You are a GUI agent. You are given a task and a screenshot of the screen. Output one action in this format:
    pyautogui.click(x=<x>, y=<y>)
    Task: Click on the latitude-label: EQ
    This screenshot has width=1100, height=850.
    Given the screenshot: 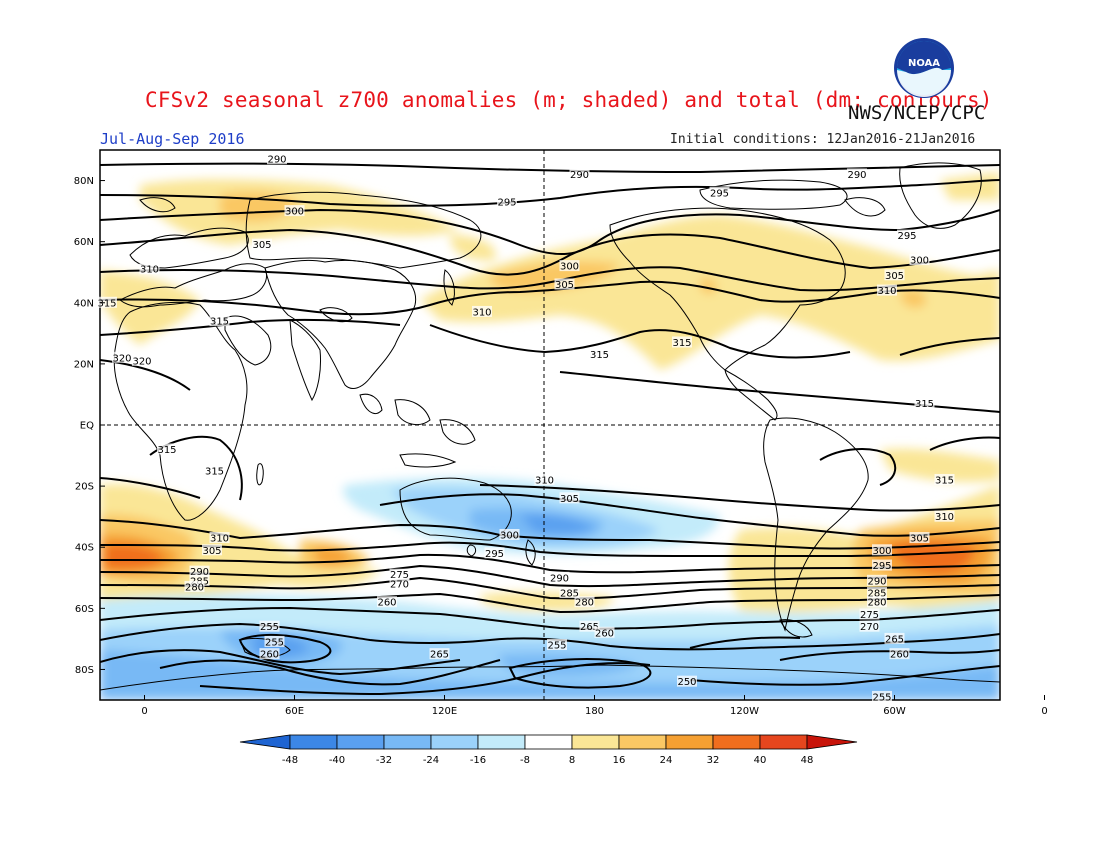 What is the action you would take?
    pyautogui.click(x=87, y=426)
    